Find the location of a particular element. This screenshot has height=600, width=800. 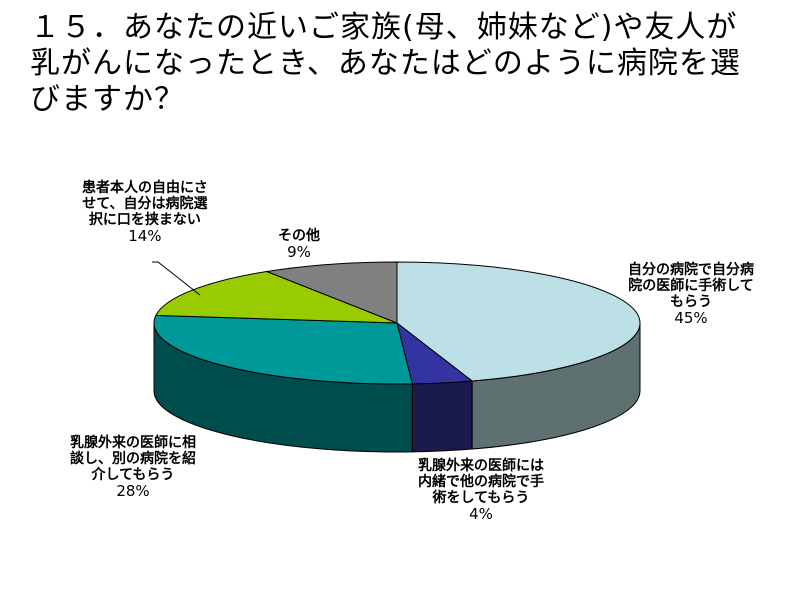

pie-slice-patient-choice is located at coordinates (276, 297).